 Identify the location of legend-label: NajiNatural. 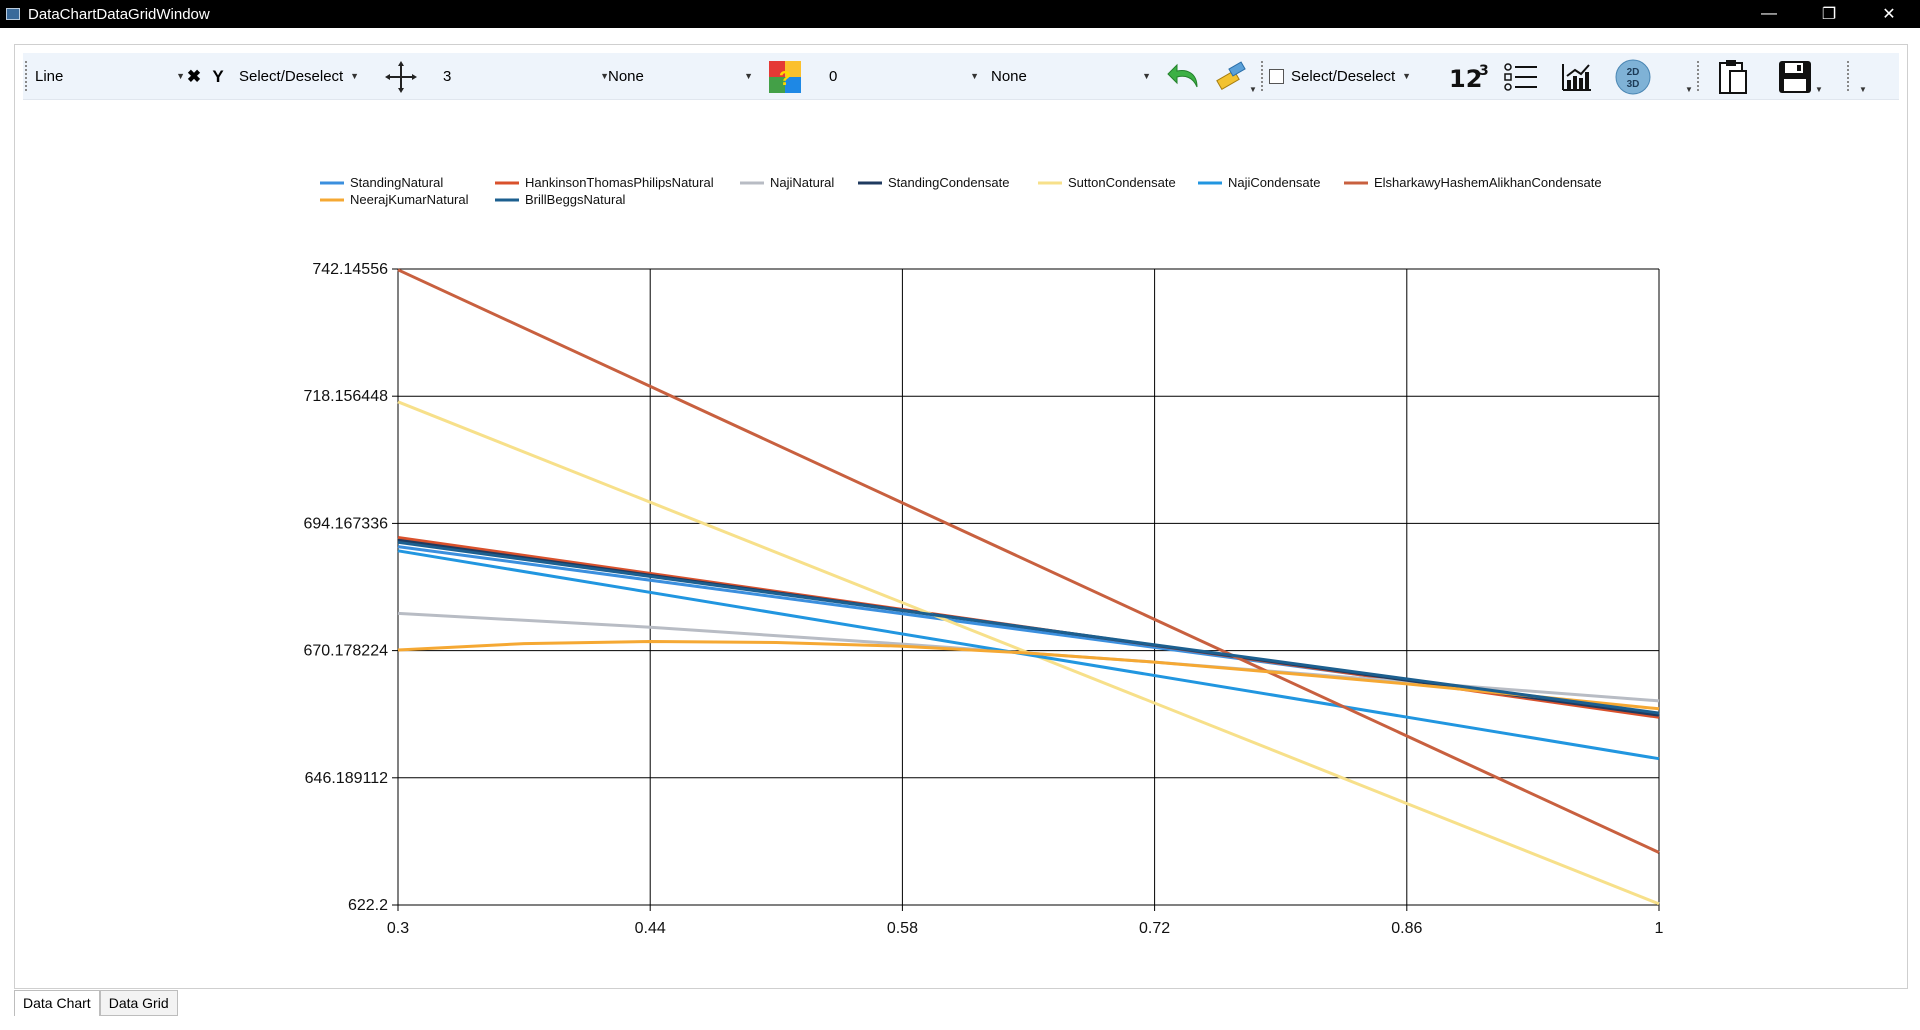
(802, 182).